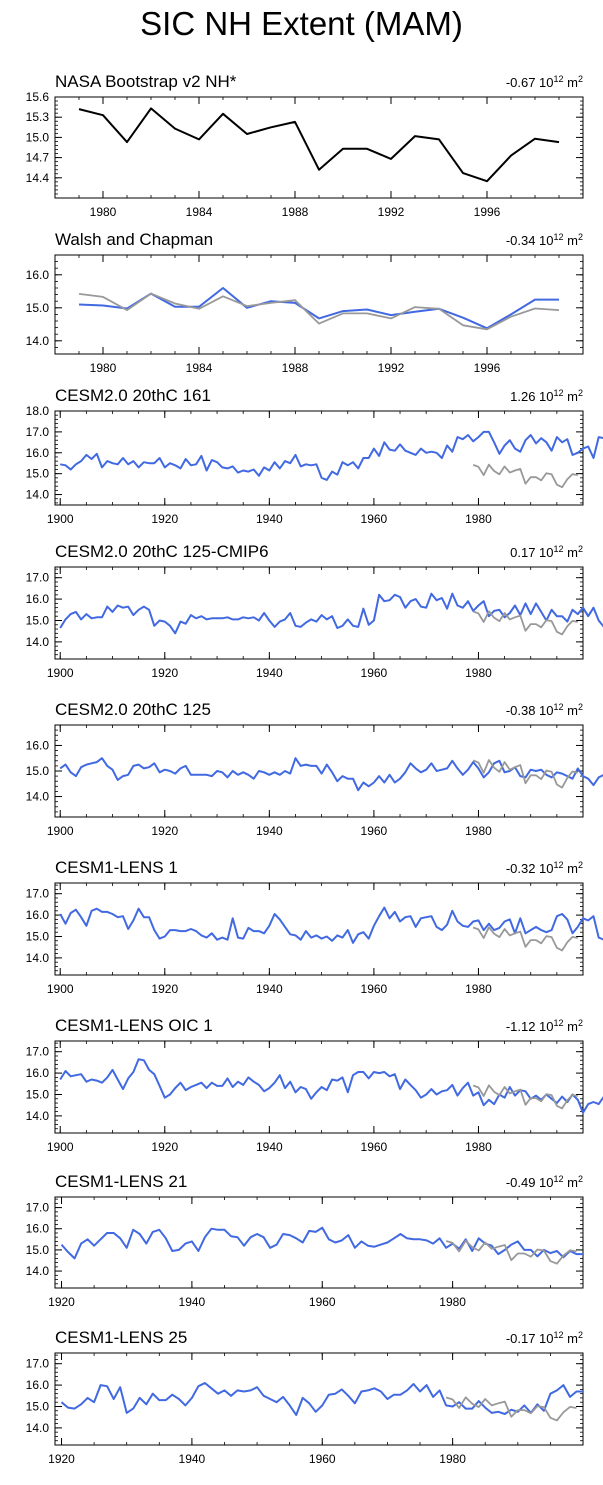 This screenshot has height=1485, width=603. I want to click on y-tick-label: 14.4, so click(38, 178).